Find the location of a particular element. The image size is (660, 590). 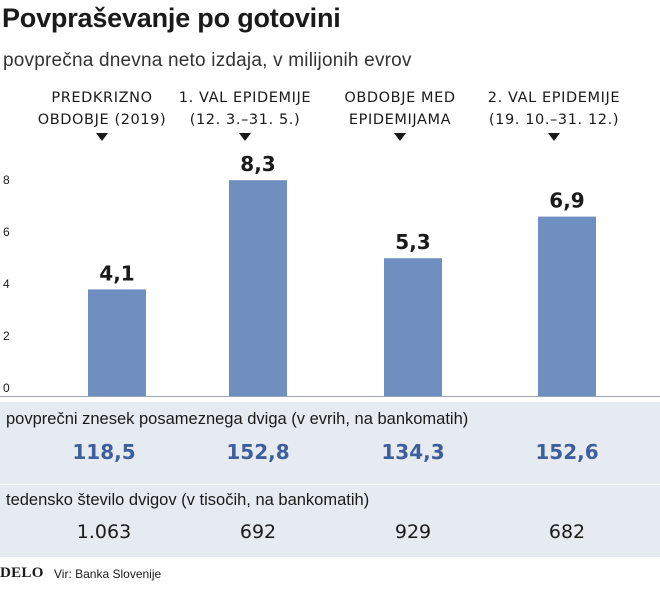

category-label: OBDOBJE MED is located at coordinates (399, 98).